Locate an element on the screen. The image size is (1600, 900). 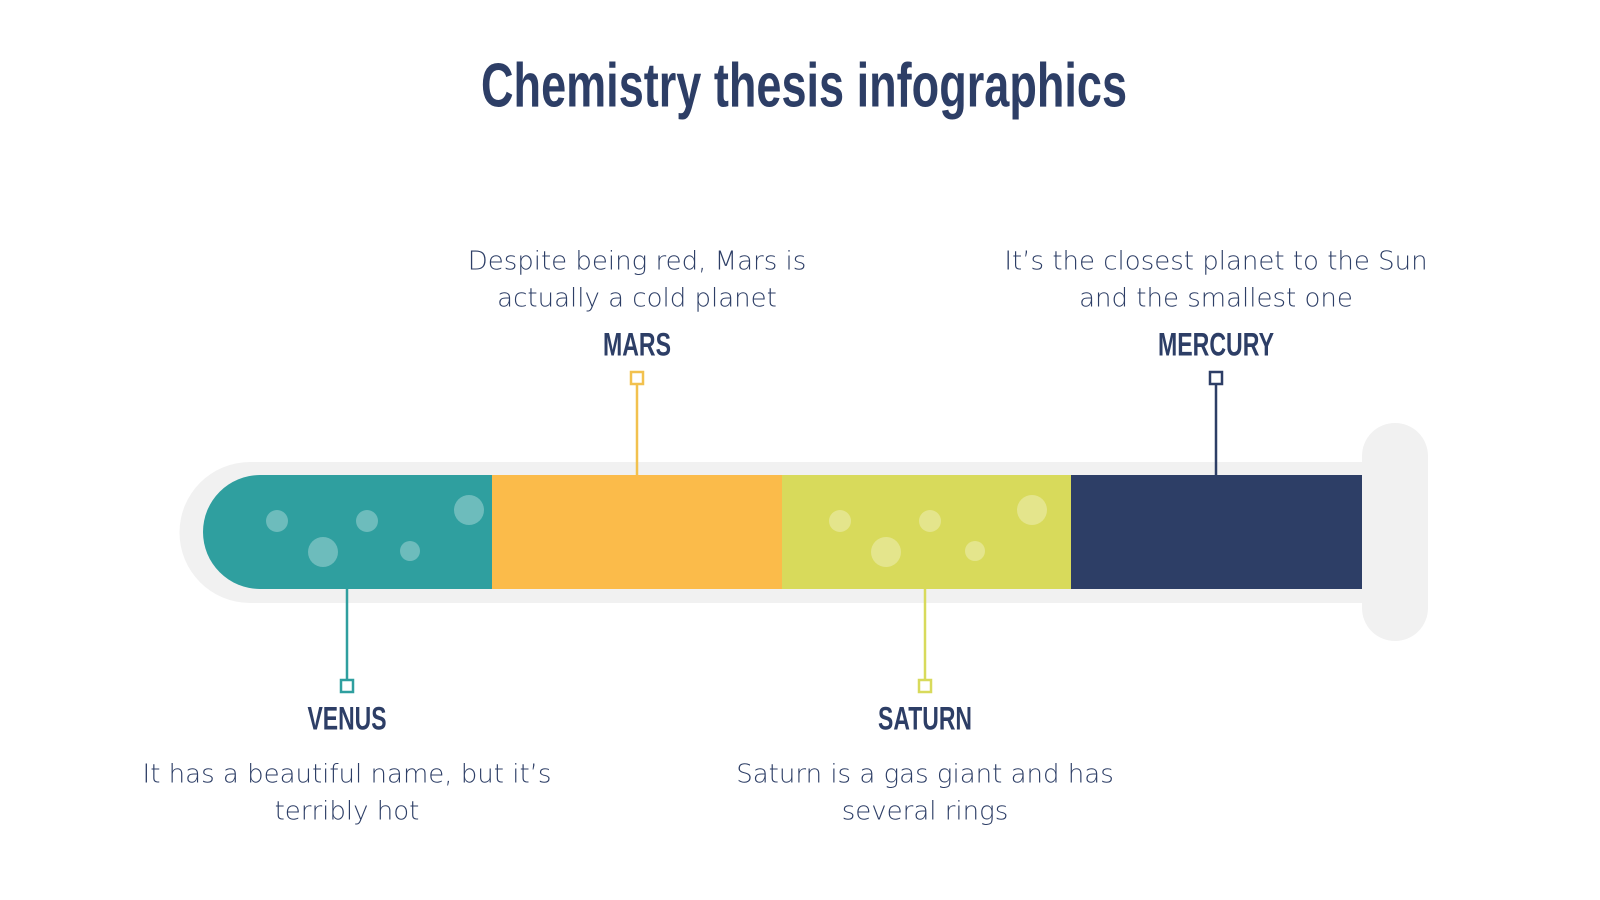
segment-saturn is located at coordinates (926, 532).